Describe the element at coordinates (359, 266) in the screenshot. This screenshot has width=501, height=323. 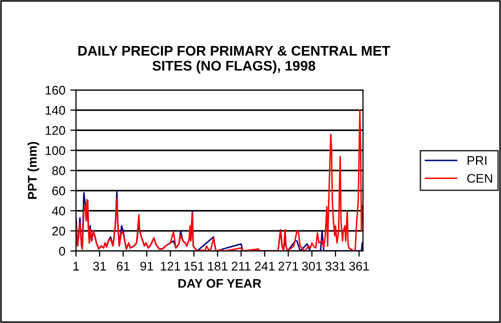
I see `x-tick-label: 361` at that location.